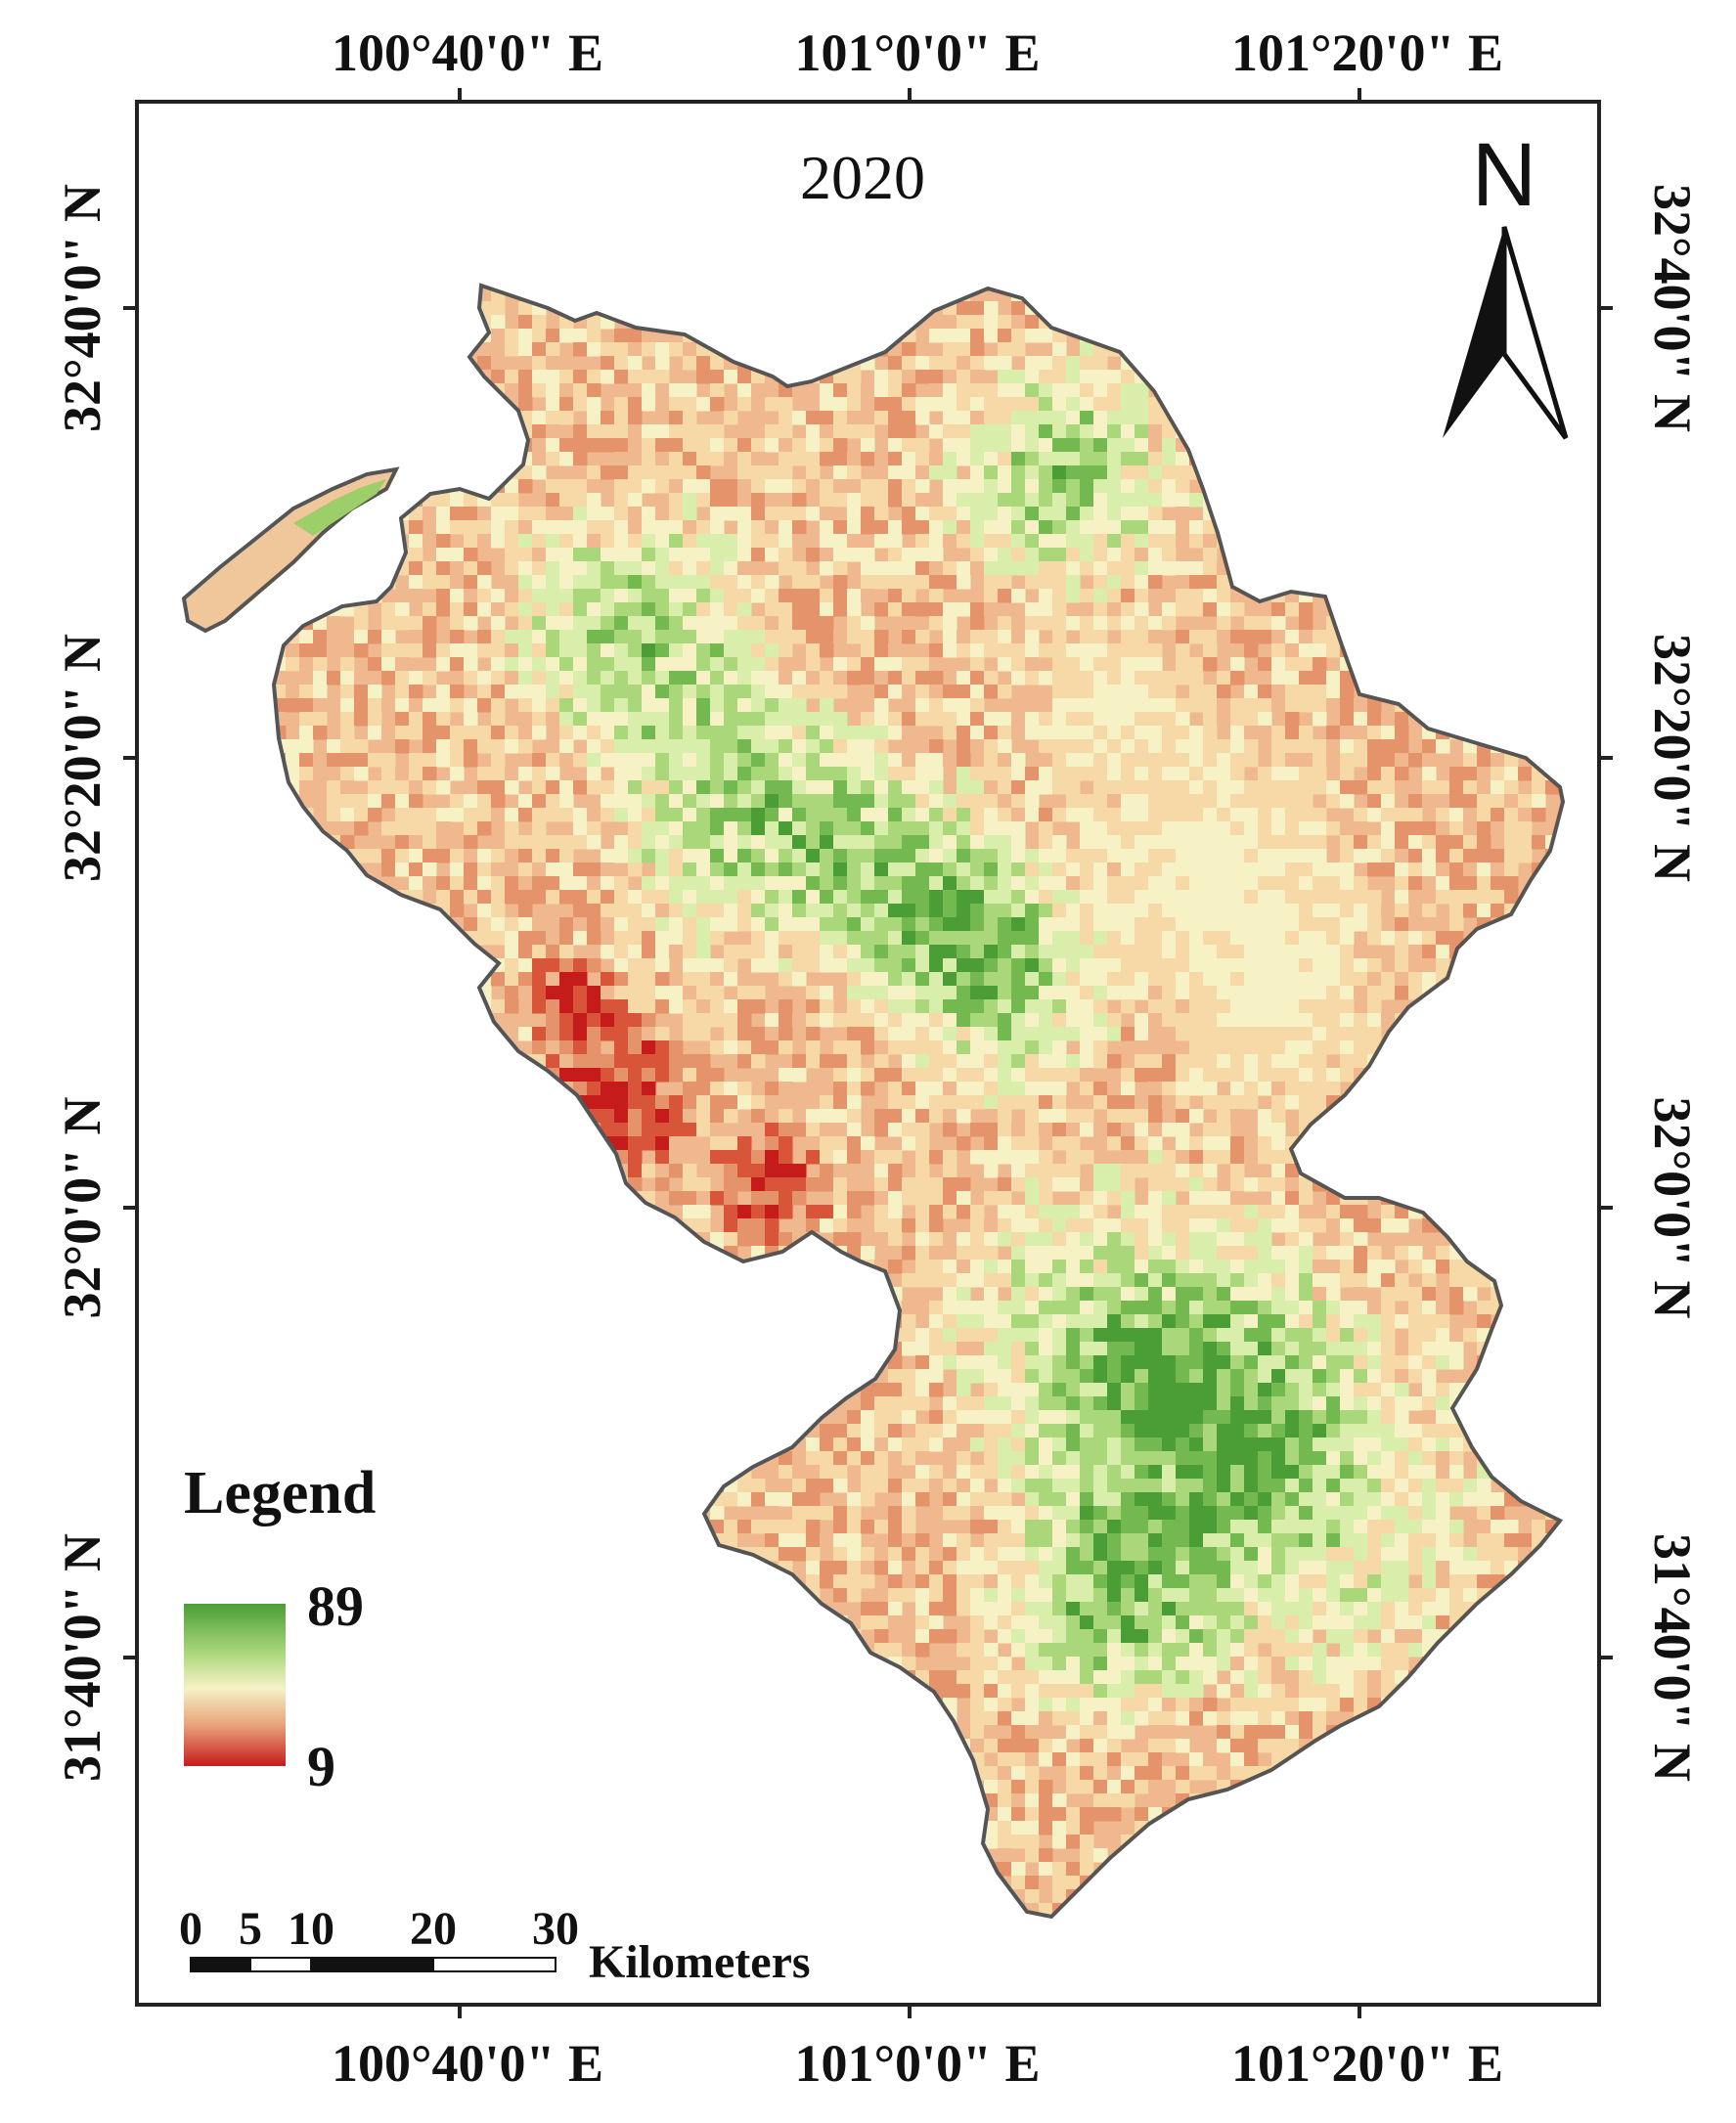 This screenshot has width=1736, height=2123. What do you see at coordinates (1672, 308) in the screenshot?
I see `lat-label-right-1: 32°40'0" N` at bounding box center [1672, 308].